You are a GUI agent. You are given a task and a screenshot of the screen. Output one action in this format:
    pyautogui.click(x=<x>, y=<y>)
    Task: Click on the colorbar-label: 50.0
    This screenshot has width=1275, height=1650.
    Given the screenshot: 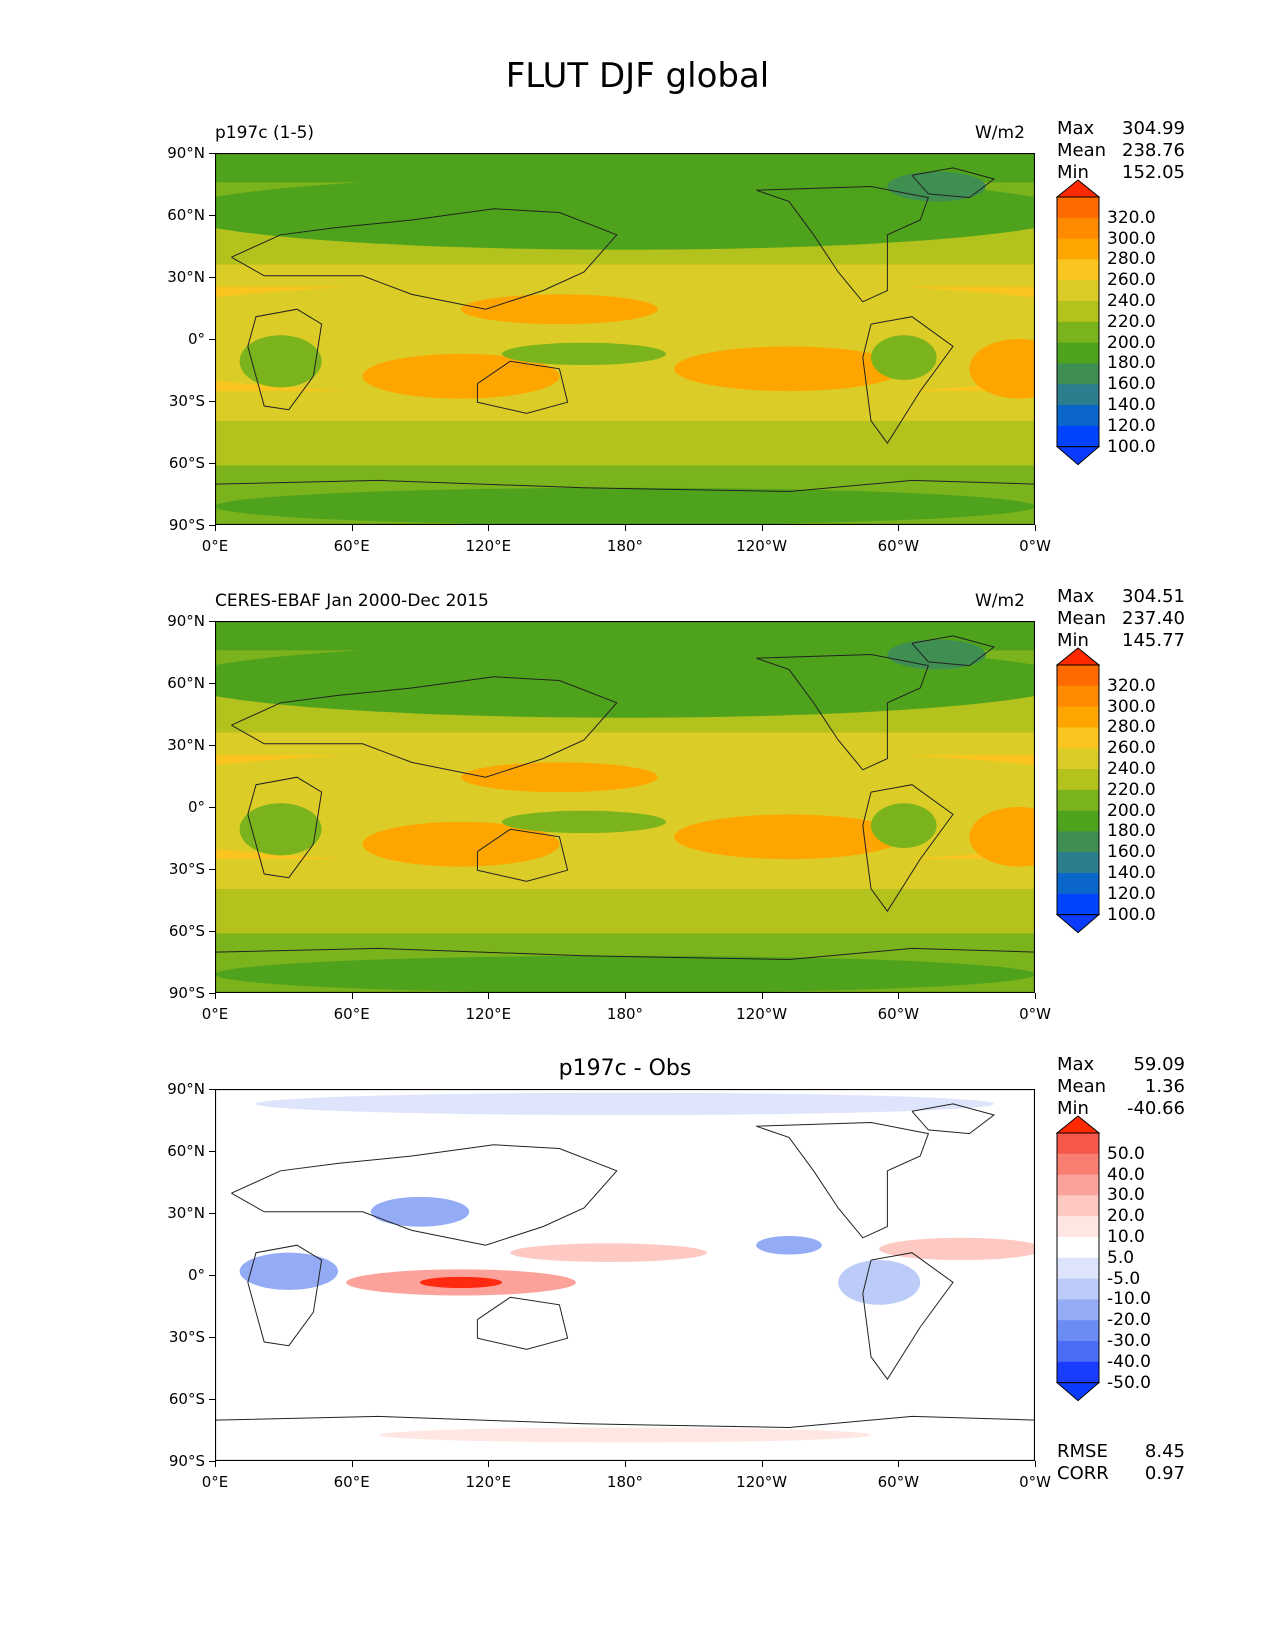 What is the action you would take?
    pyautogui.click(x=1126, y=1153)
    